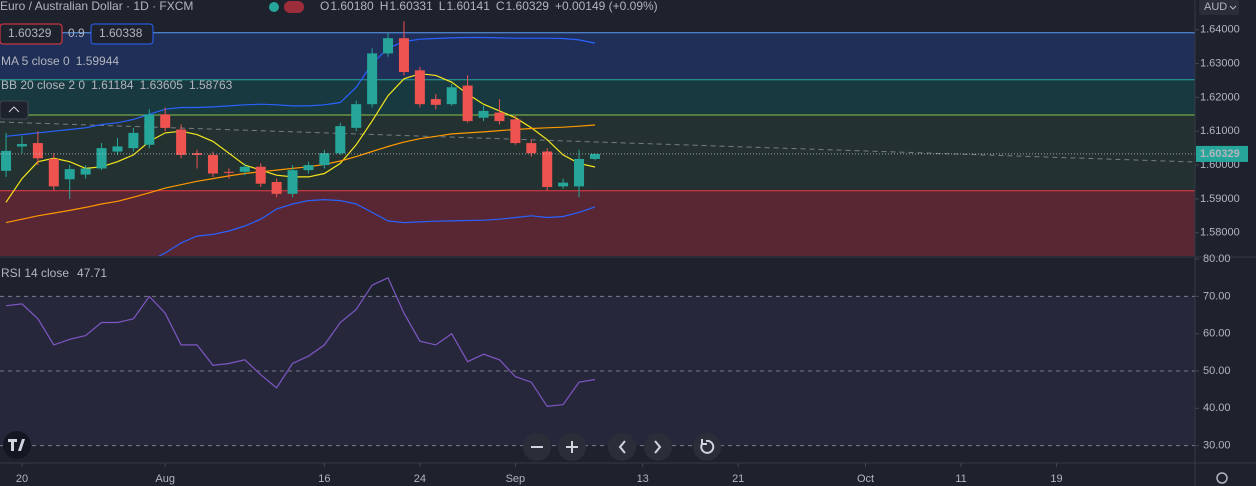 This screenshot has height=486, width=1256. I want to click on x-tick-label: 21, so click(738, 479).